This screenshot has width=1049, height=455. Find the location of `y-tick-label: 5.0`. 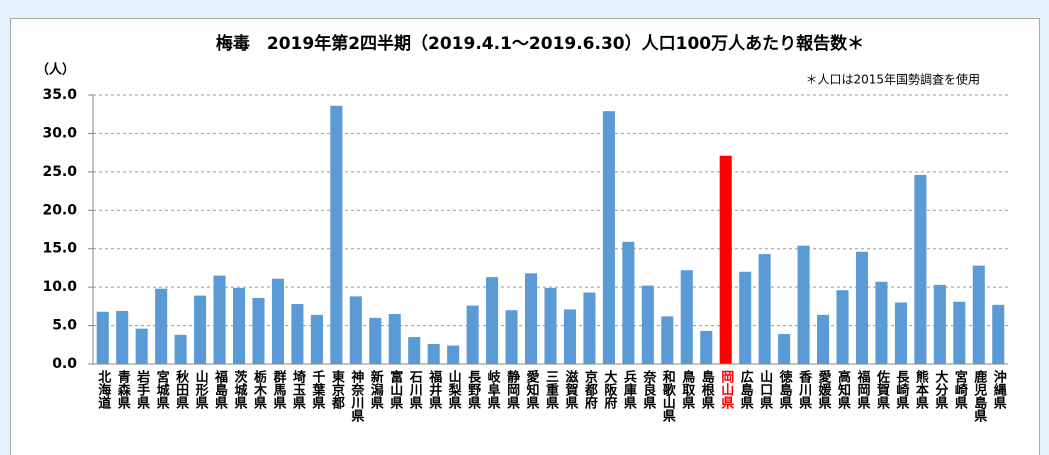

y-tick-label: 5.0 is located at coordinates (64, 326).